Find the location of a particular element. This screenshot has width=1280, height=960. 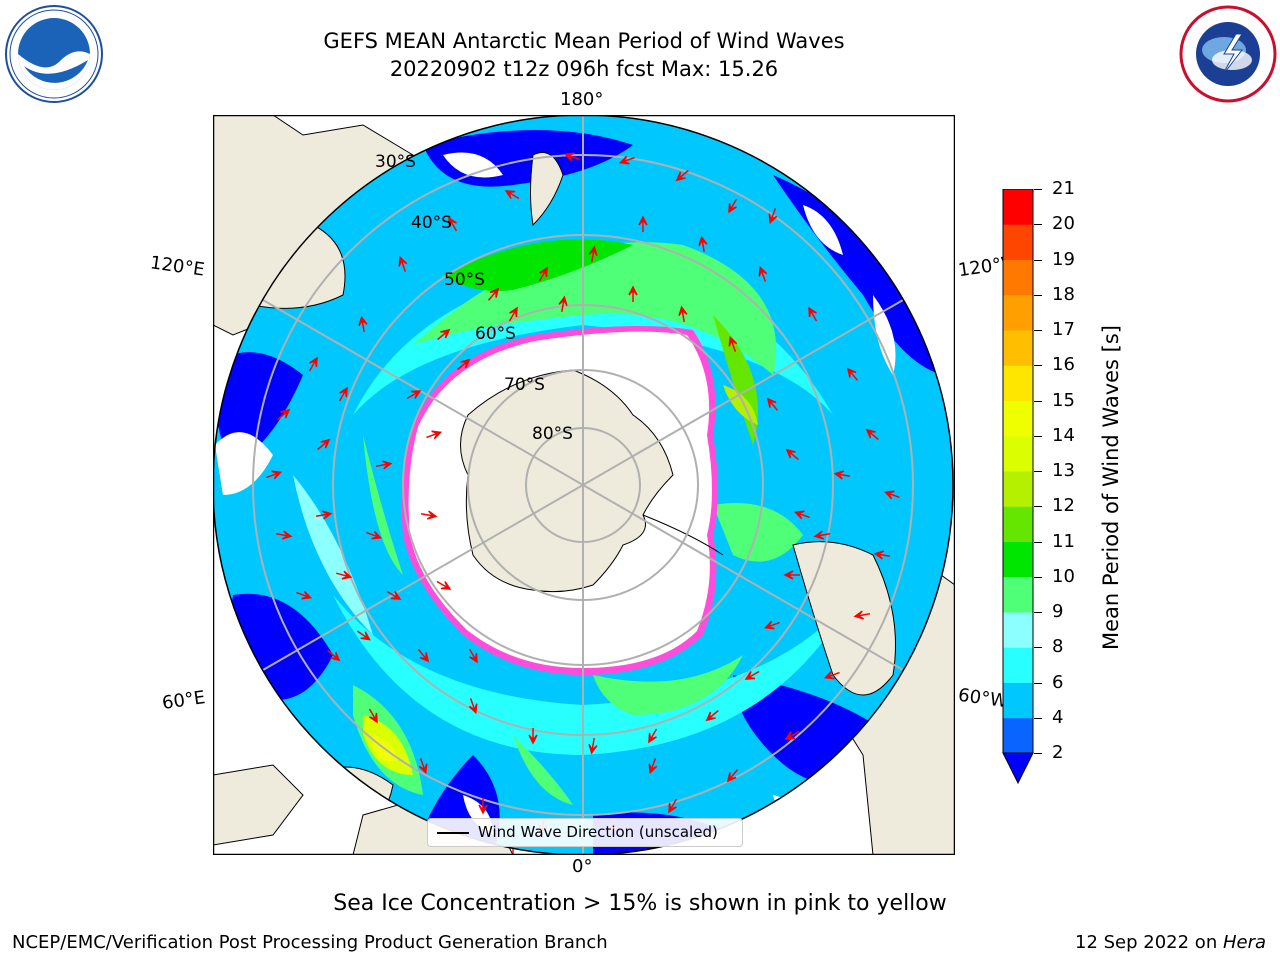

lat-label-30s: 30°S is located at coordinates (395, 162).